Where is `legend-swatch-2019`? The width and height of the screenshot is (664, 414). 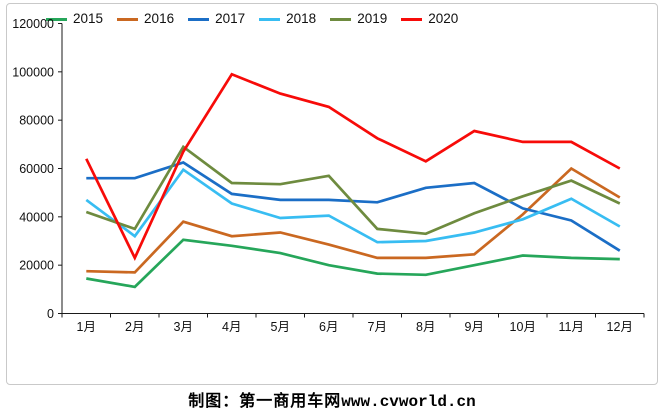 legend-swatch-2019 is located at coordinates (341, 19).